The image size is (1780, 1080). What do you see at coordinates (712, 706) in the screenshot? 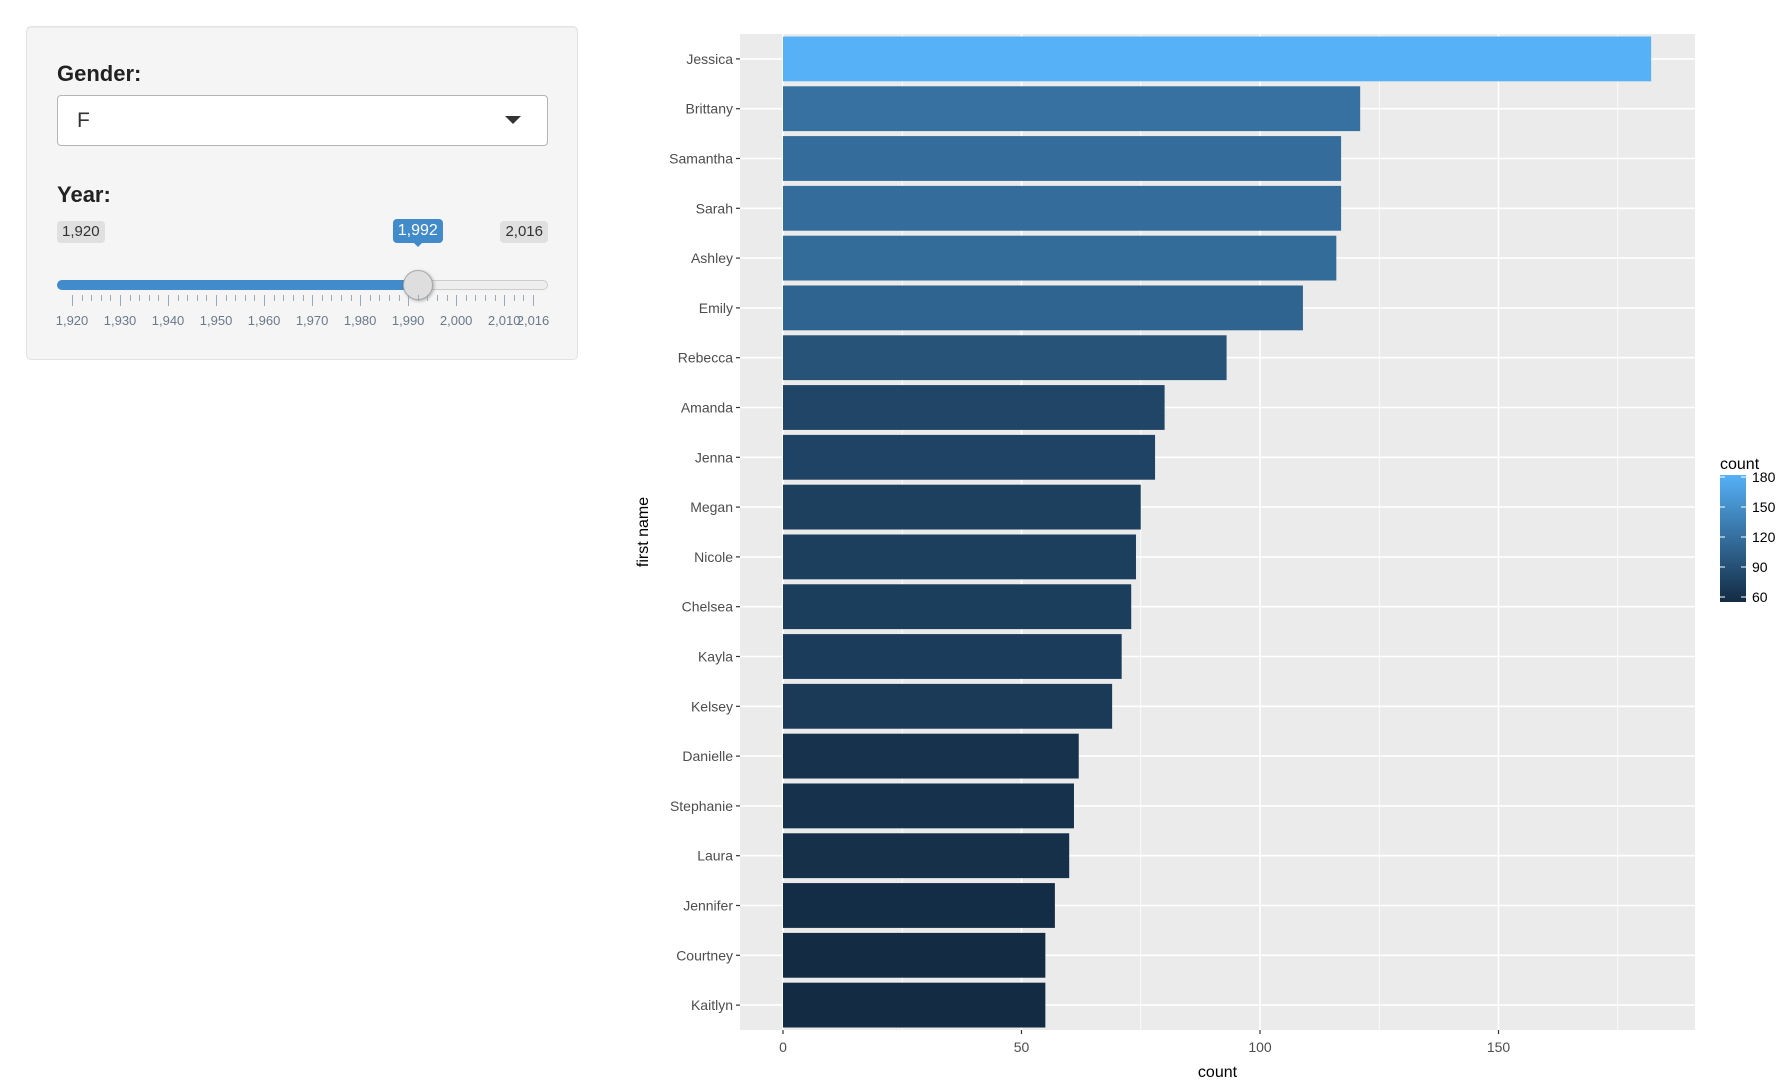
I see `y-tick-label: Kelsey` at bounding box center [712, 706].